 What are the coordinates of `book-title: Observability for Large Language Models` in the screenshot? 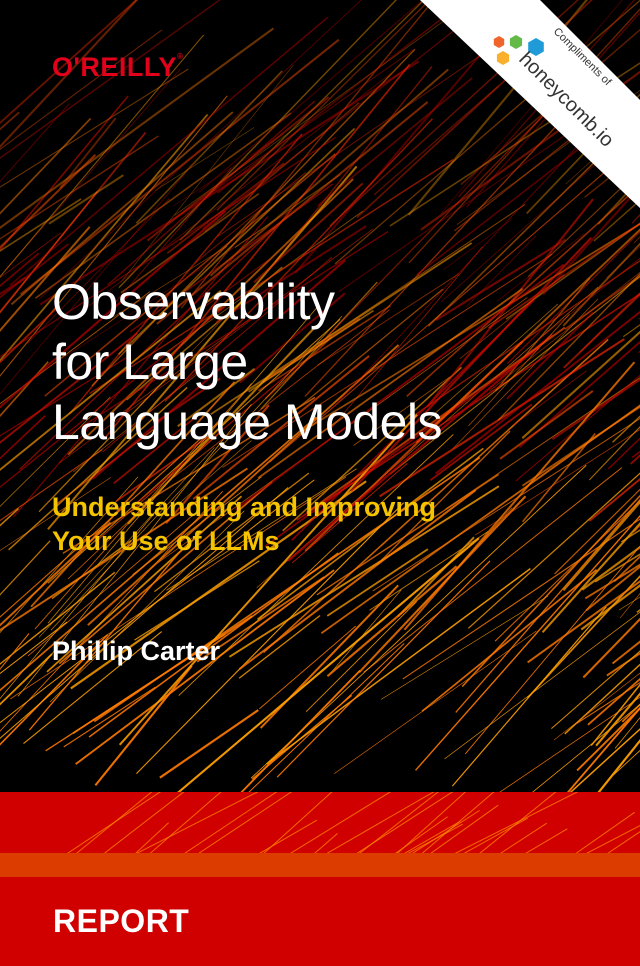 It's located at (247, 362).